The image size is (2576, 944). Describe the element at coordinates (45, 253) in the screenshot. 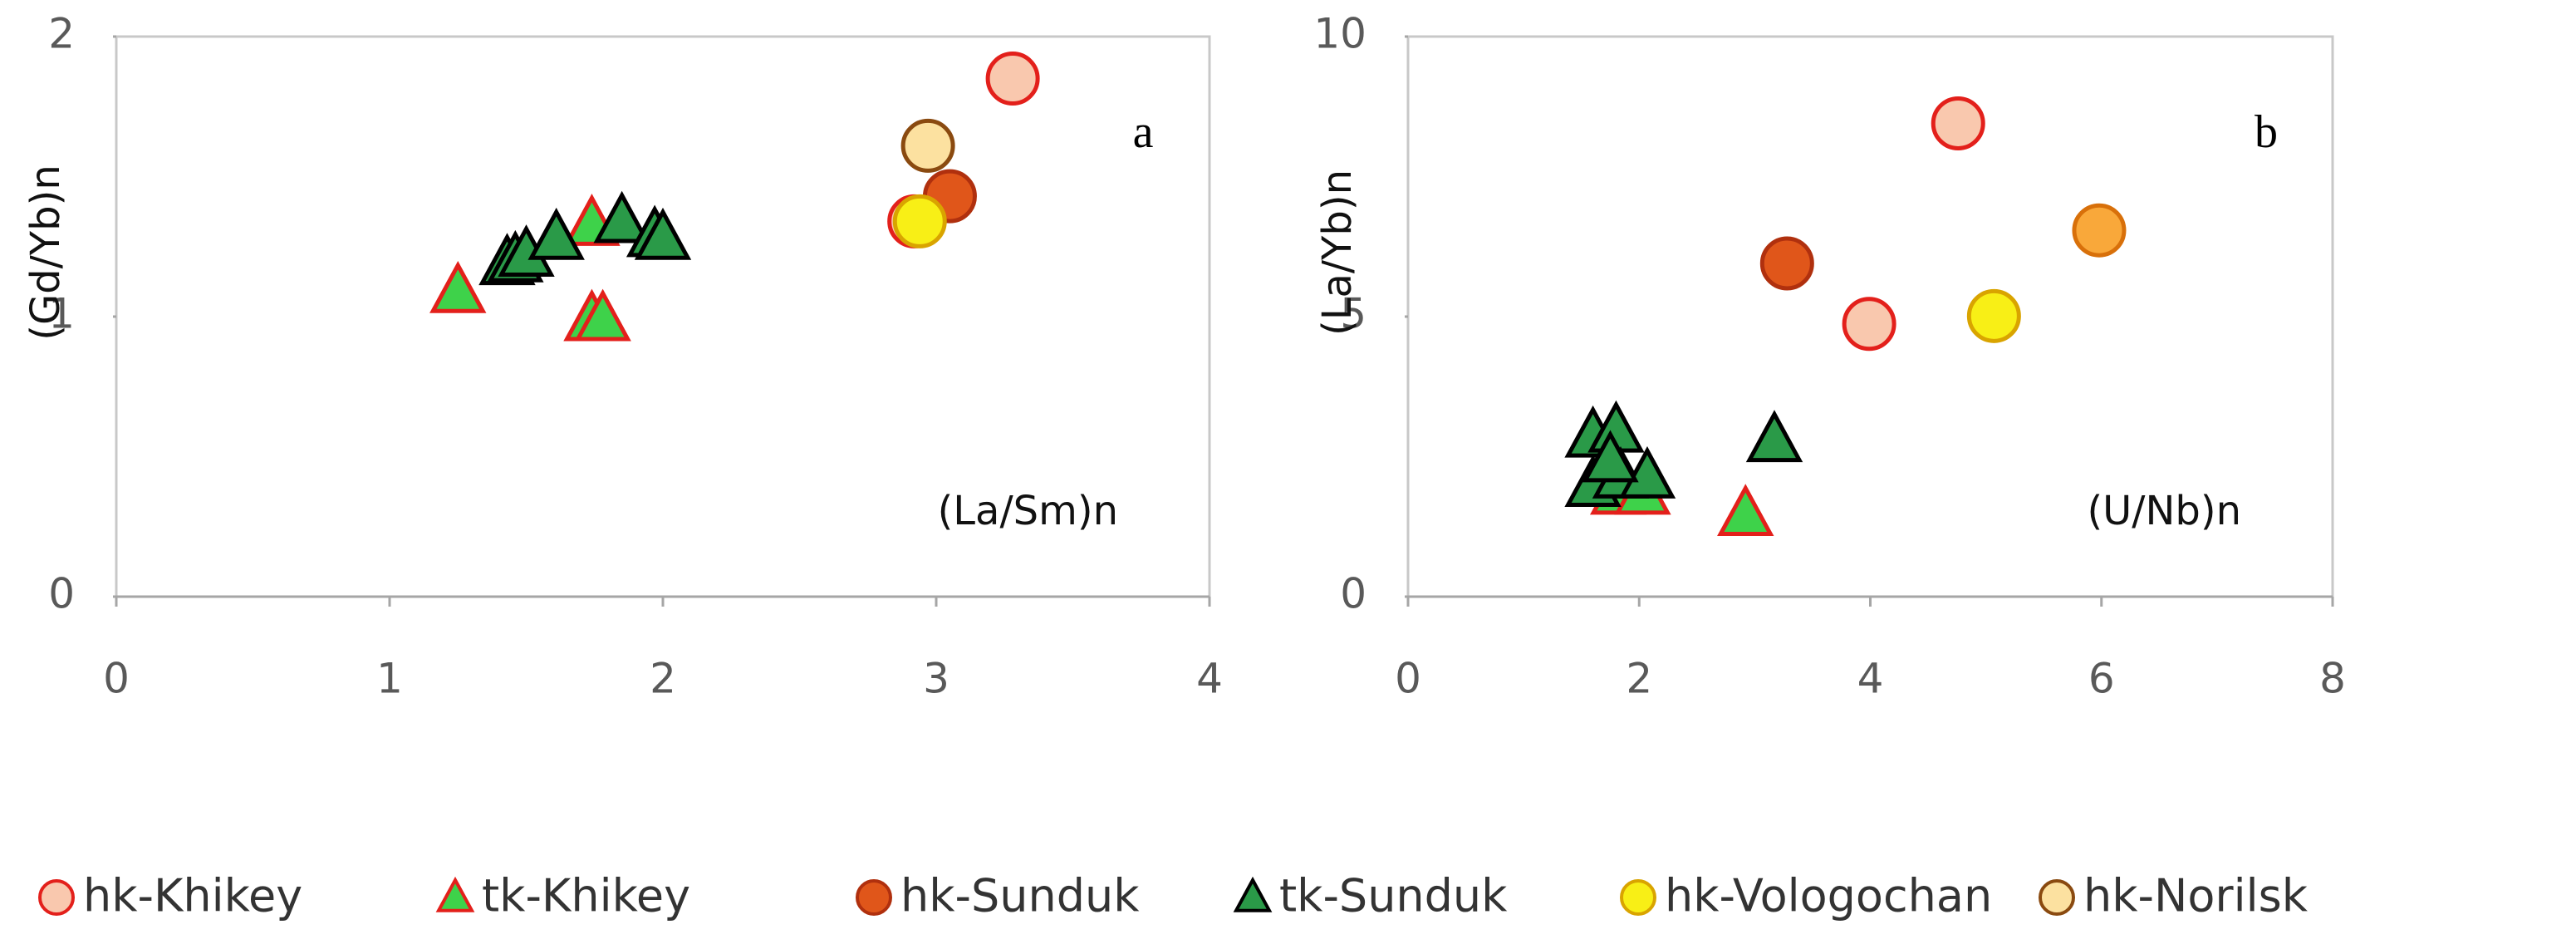

I see `y-axis-label: (Gd/Yb)n` at that location.